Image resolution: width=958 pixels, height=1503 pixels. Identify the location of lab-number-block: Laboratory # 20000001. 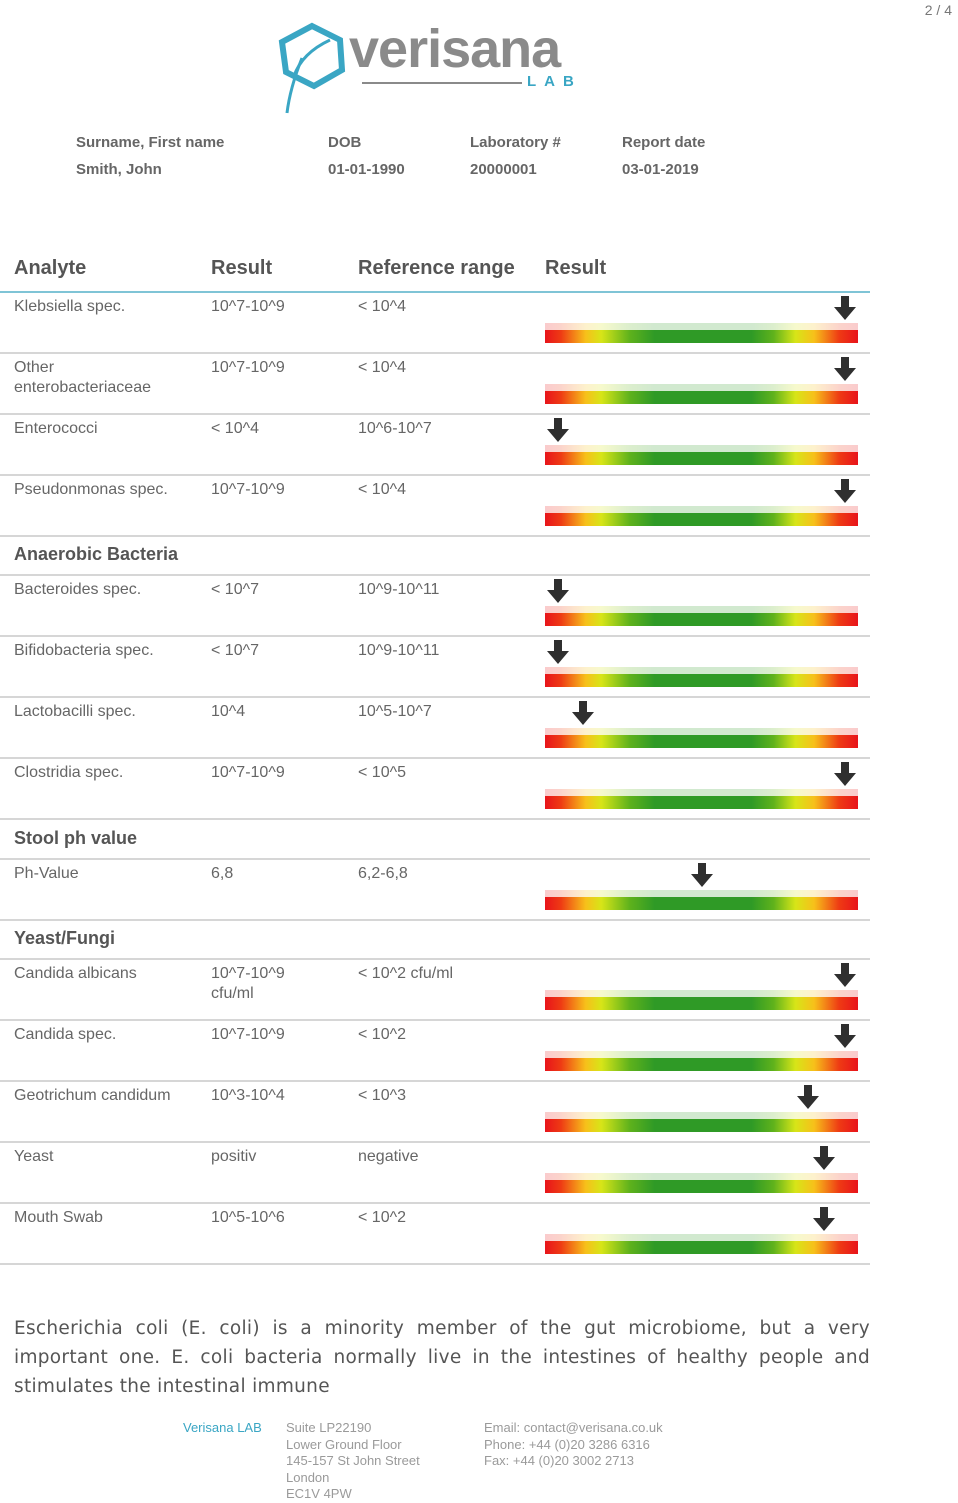
(515, 156).